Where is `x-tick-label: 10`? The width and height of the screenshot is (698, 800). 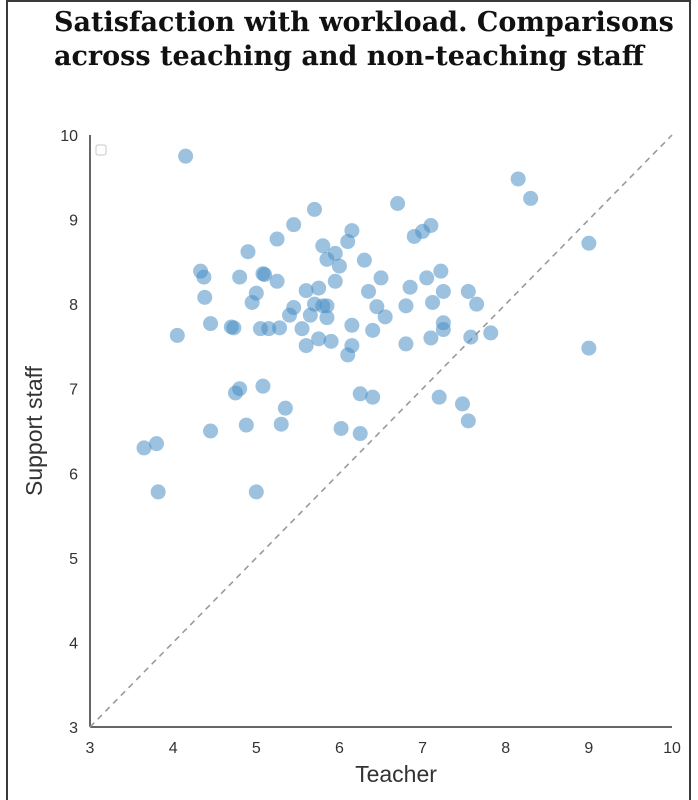 x-tick-label: 10 is located at coordinates (672, 748).